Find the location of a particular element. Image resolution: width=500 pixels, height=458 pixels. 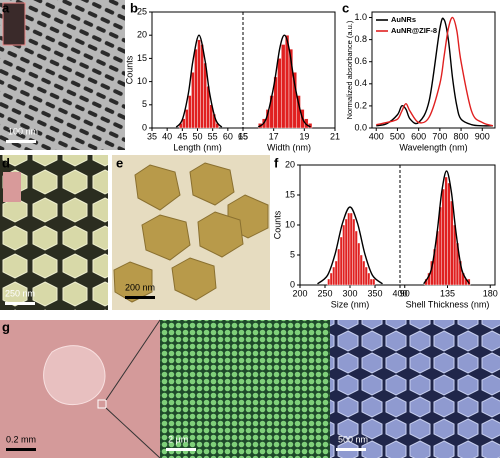

x-tick-label: 15 is located at coordinates (243, 136).